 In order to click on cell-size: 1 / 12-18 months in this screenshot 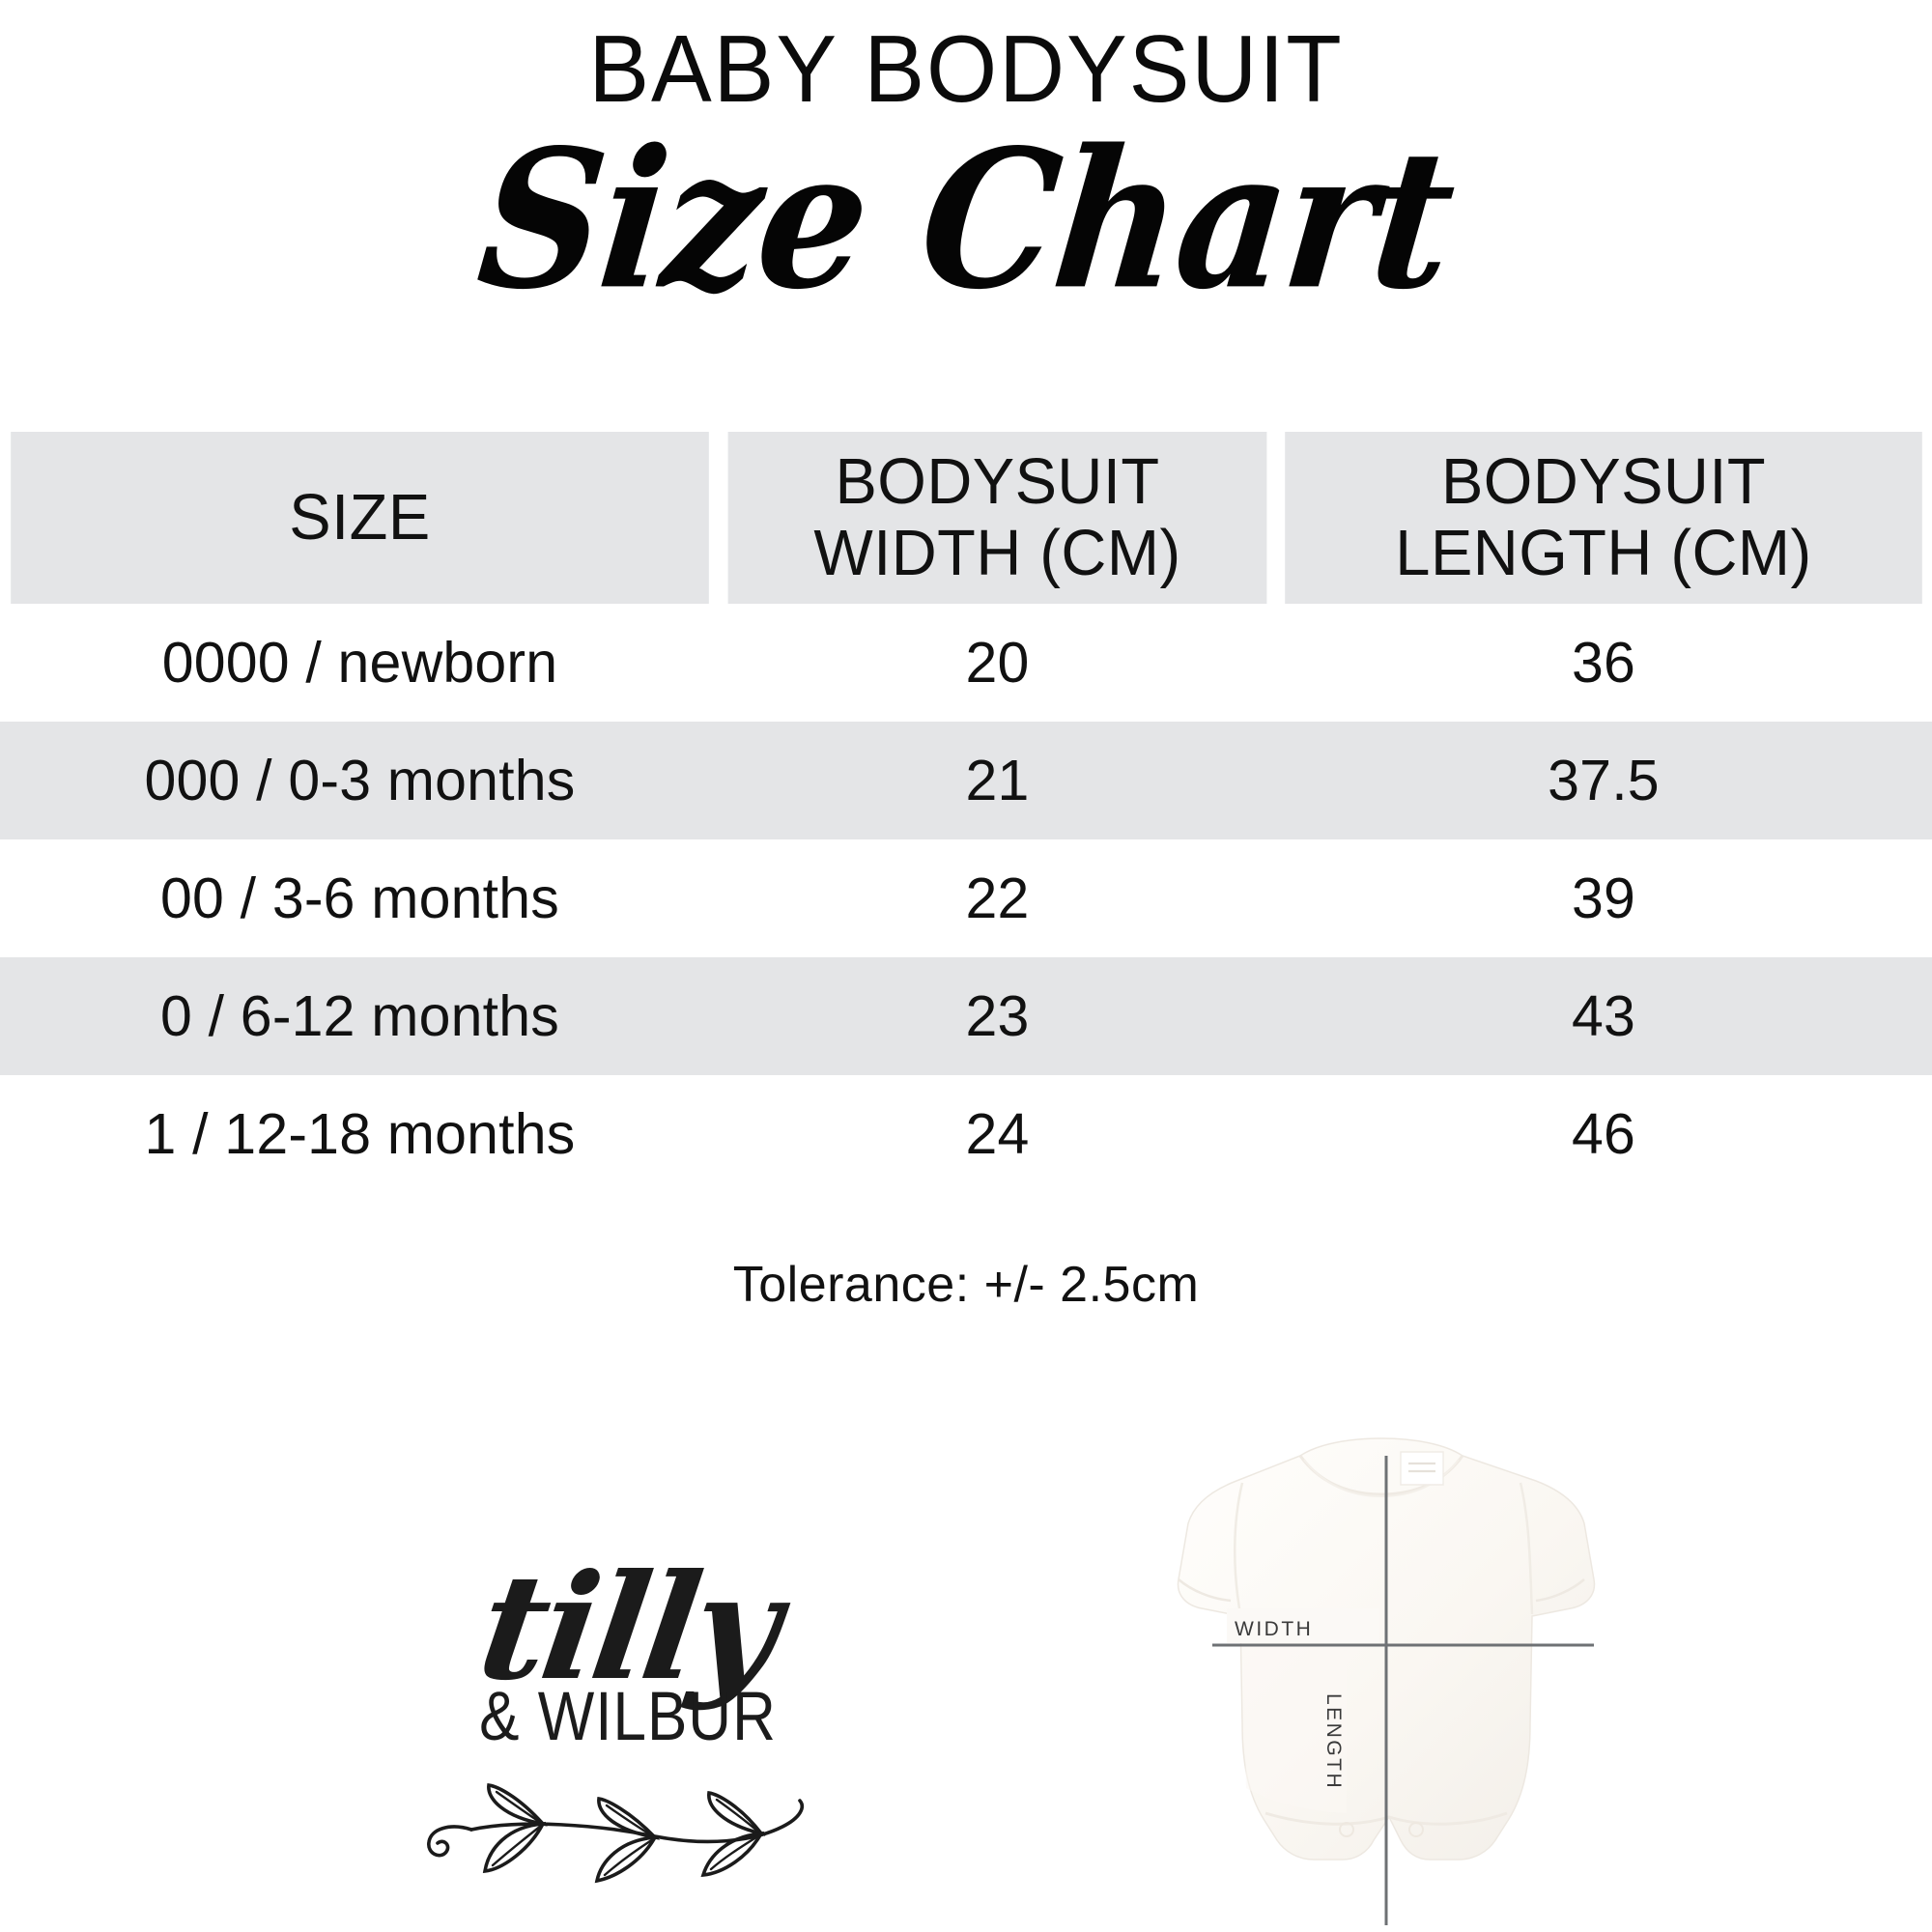, I will do `click(360, 1134)`.